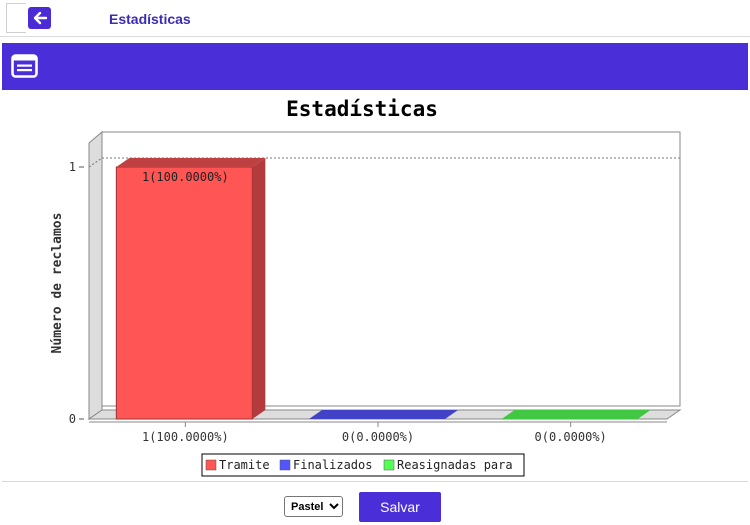  What do you see at coordinates (57, 283) in the screenshot?
I see `y-axis-label: Número de reclamos` at bounding box center [57, 283].